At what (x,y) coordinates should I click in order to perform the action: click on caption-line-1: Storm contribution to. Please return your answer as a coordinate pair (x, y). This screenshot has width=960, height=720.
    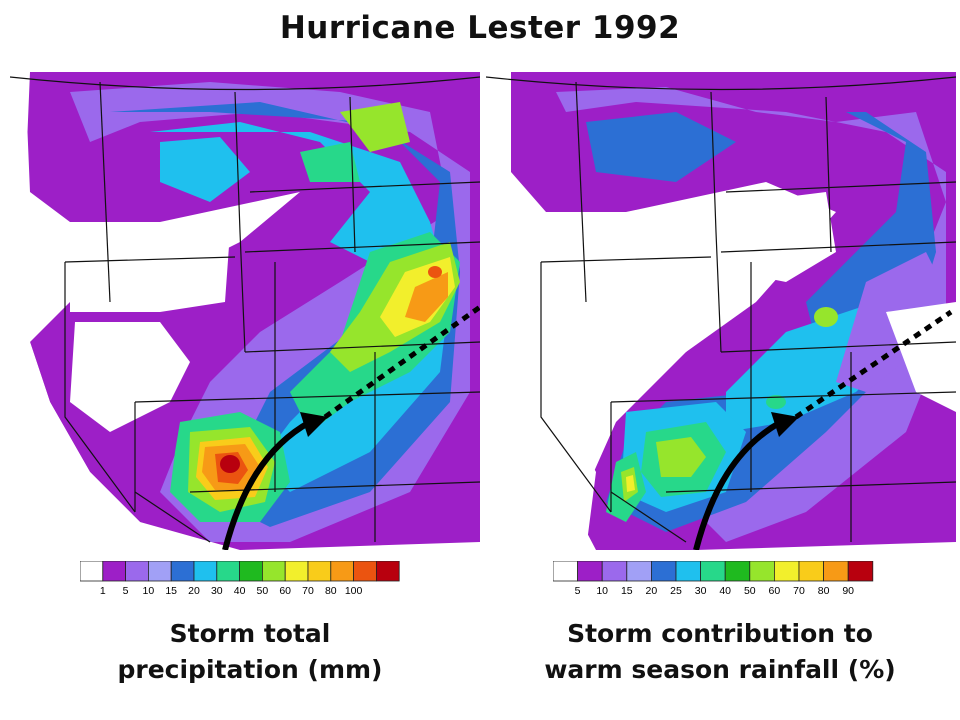
    Looking at the image, I should click on (720, 633).